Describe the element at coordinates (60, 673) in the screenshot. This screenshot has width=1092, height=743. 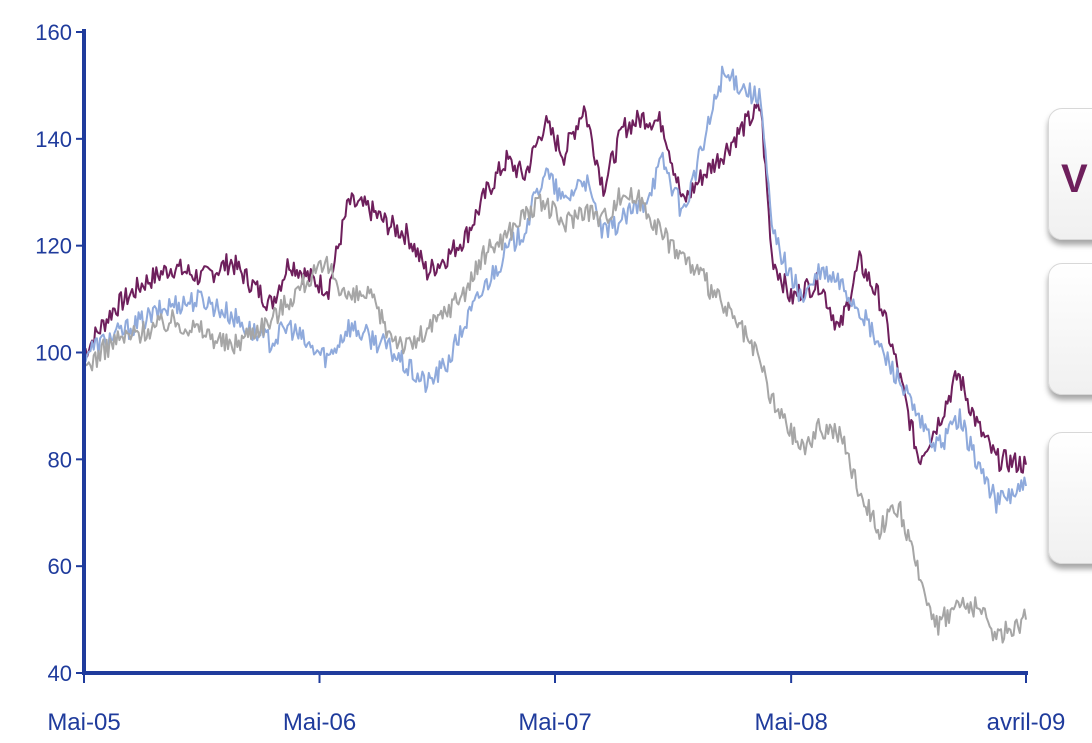
I see `y-tick-label: 40` at that location.